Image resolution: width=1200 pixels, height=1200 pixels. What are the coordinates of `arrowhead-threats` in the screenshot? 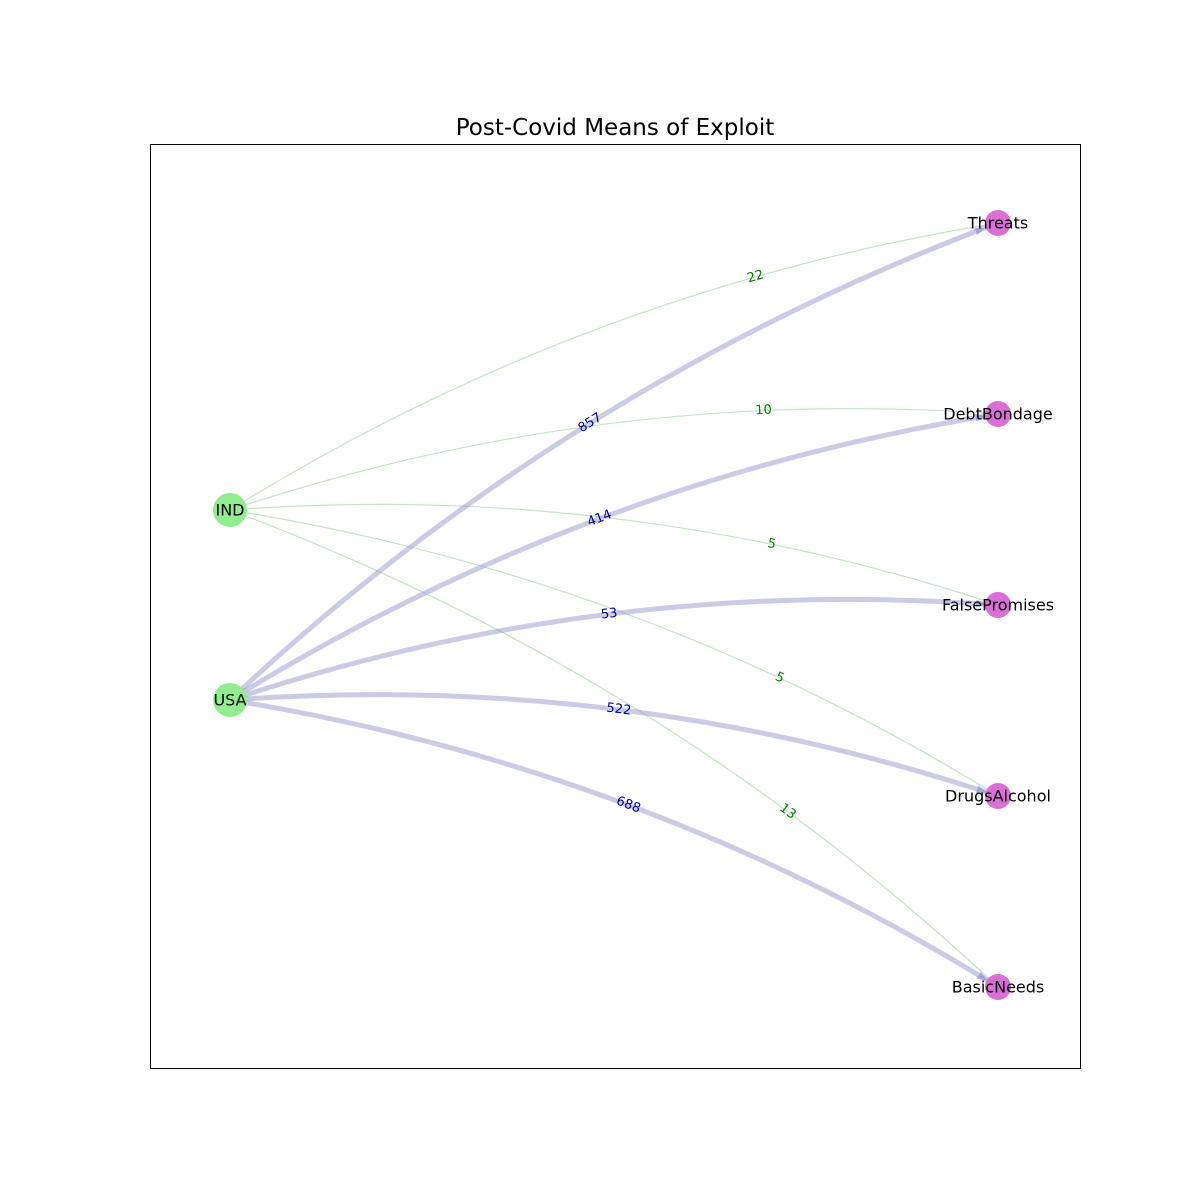 It's located at (980, 231).